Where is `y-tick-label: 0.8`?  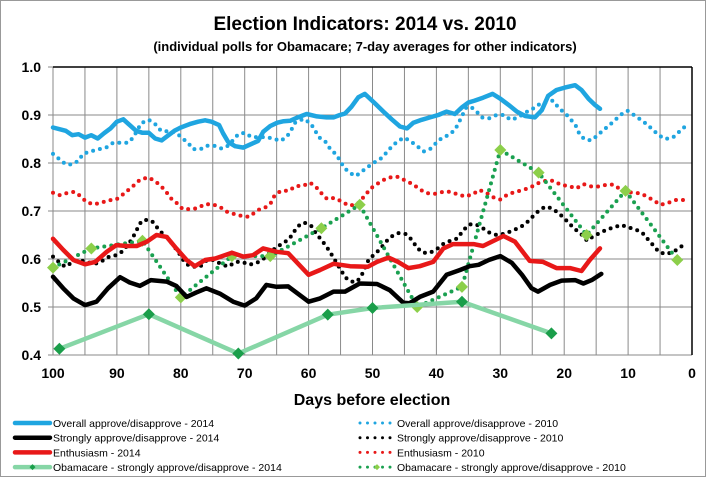 y-tick-label: 0.8 is located at coordinates (32, 163).